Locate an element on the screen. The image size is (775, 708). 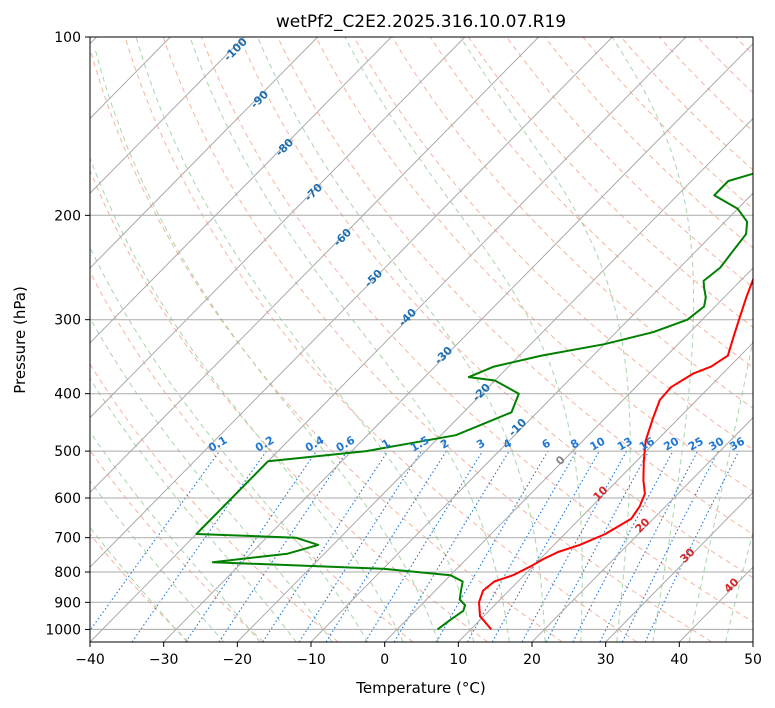
x-tick-label: 40 is located at coordinates (679, 660).